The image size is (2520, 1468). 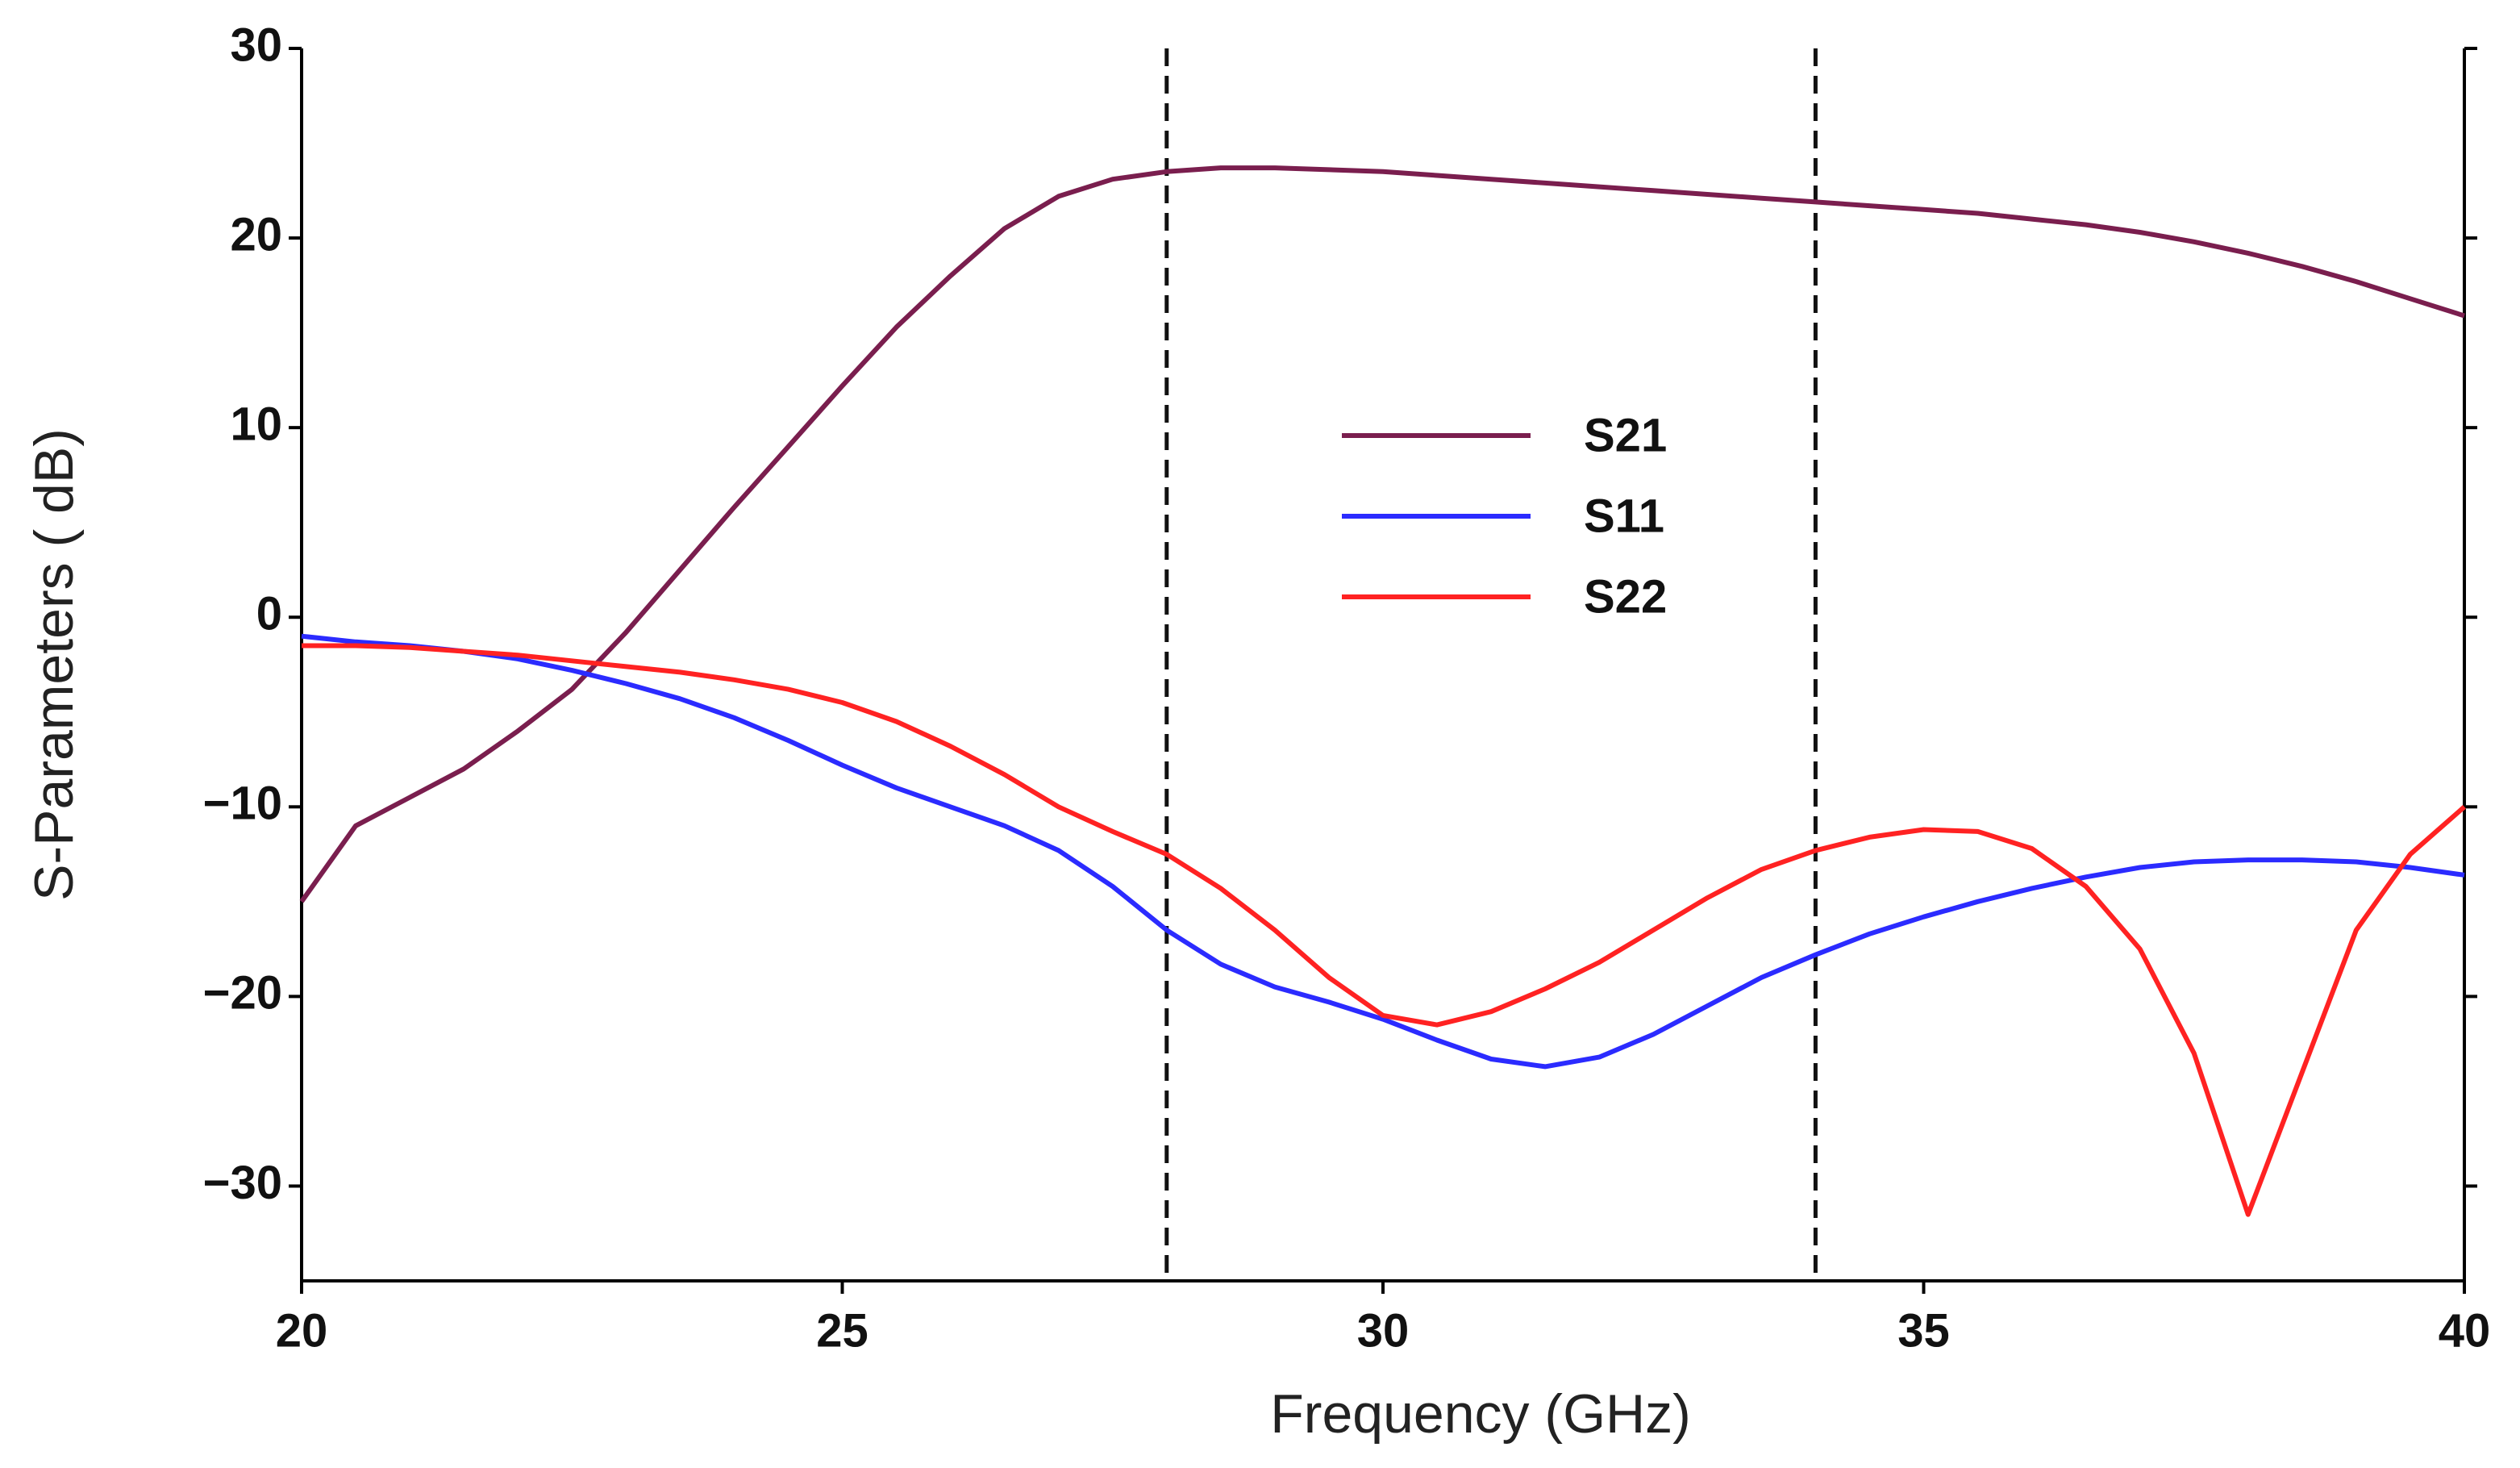 I want to click on y-tick-label: 10, so click(x=256, y=424).